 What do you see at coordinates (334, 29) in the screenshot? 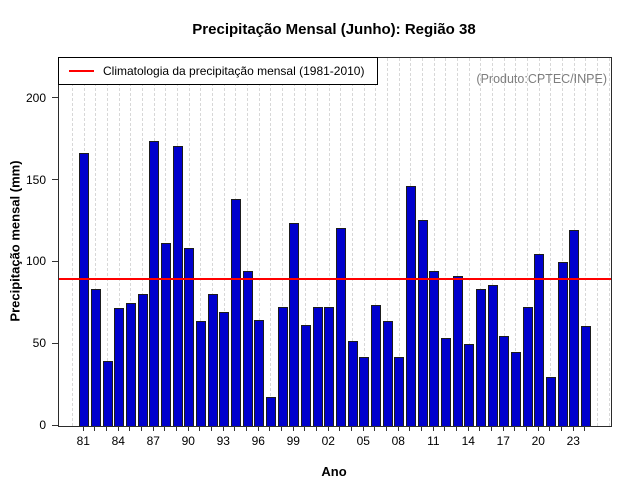
I see `chart-title: Precipitação Mensal (Junho): Região 38` at bounding box center [334, 29].